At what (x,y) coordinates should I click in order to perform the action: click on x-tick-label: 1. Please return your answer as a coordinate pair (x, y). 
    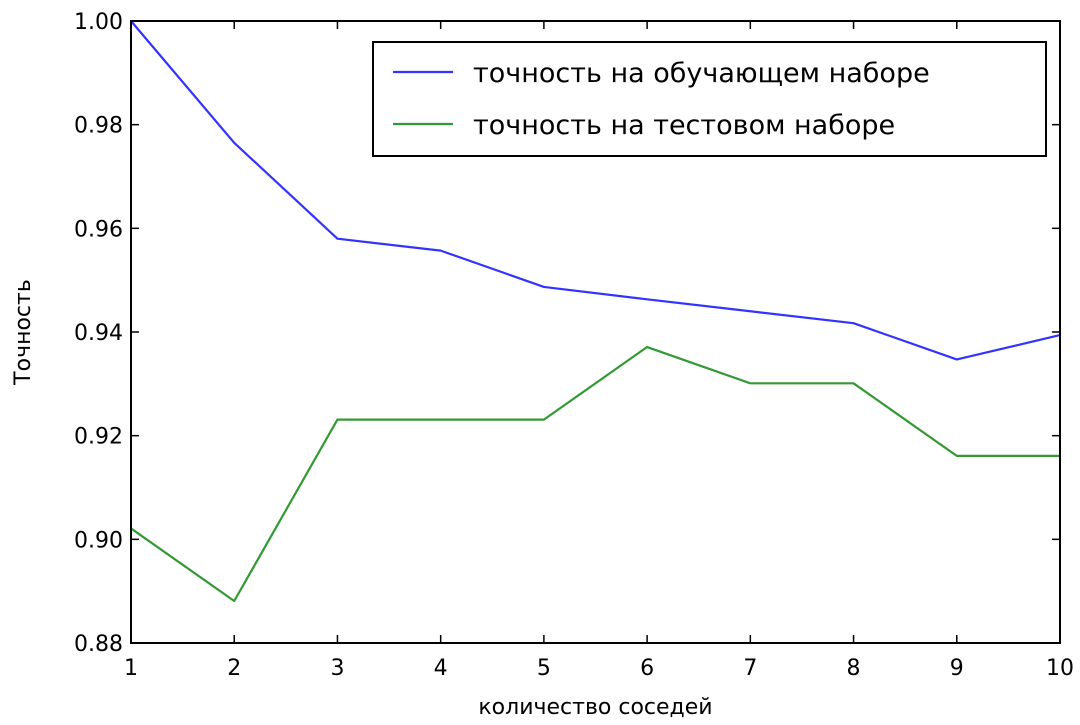
    Looking at the image, I should click on (131, 668).